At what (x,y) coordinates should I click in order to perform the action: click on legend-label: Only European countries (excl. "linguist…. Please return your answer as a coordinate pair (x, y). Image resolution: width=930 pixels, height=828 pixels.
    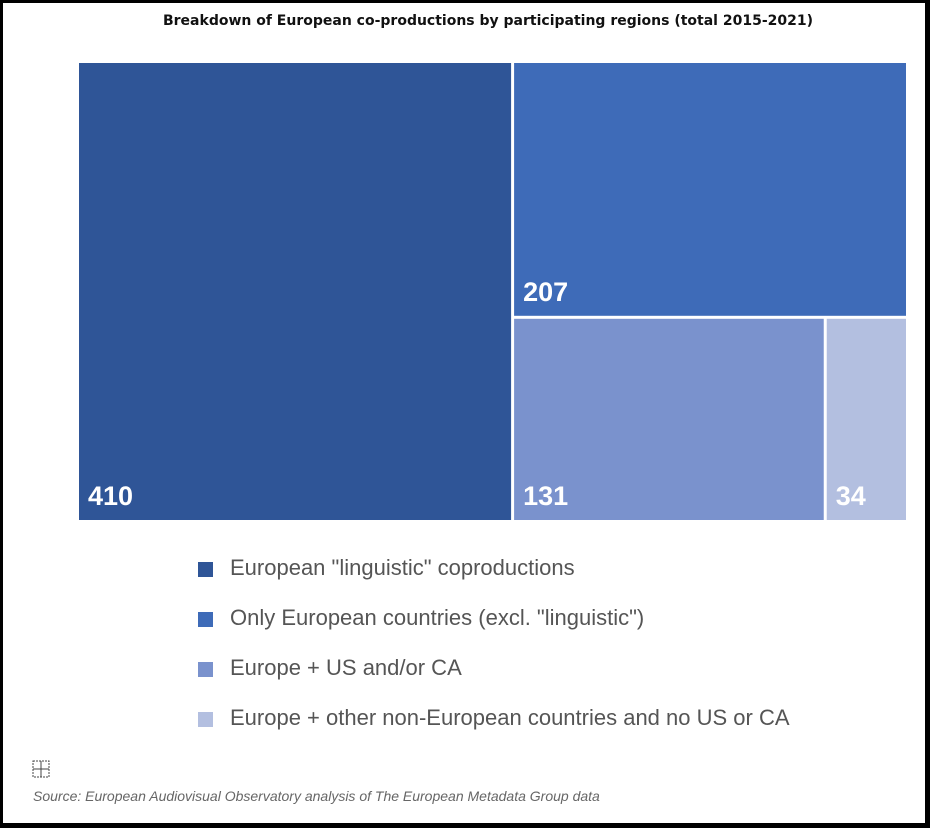
    Looking at the image, I should click on (437, 617).